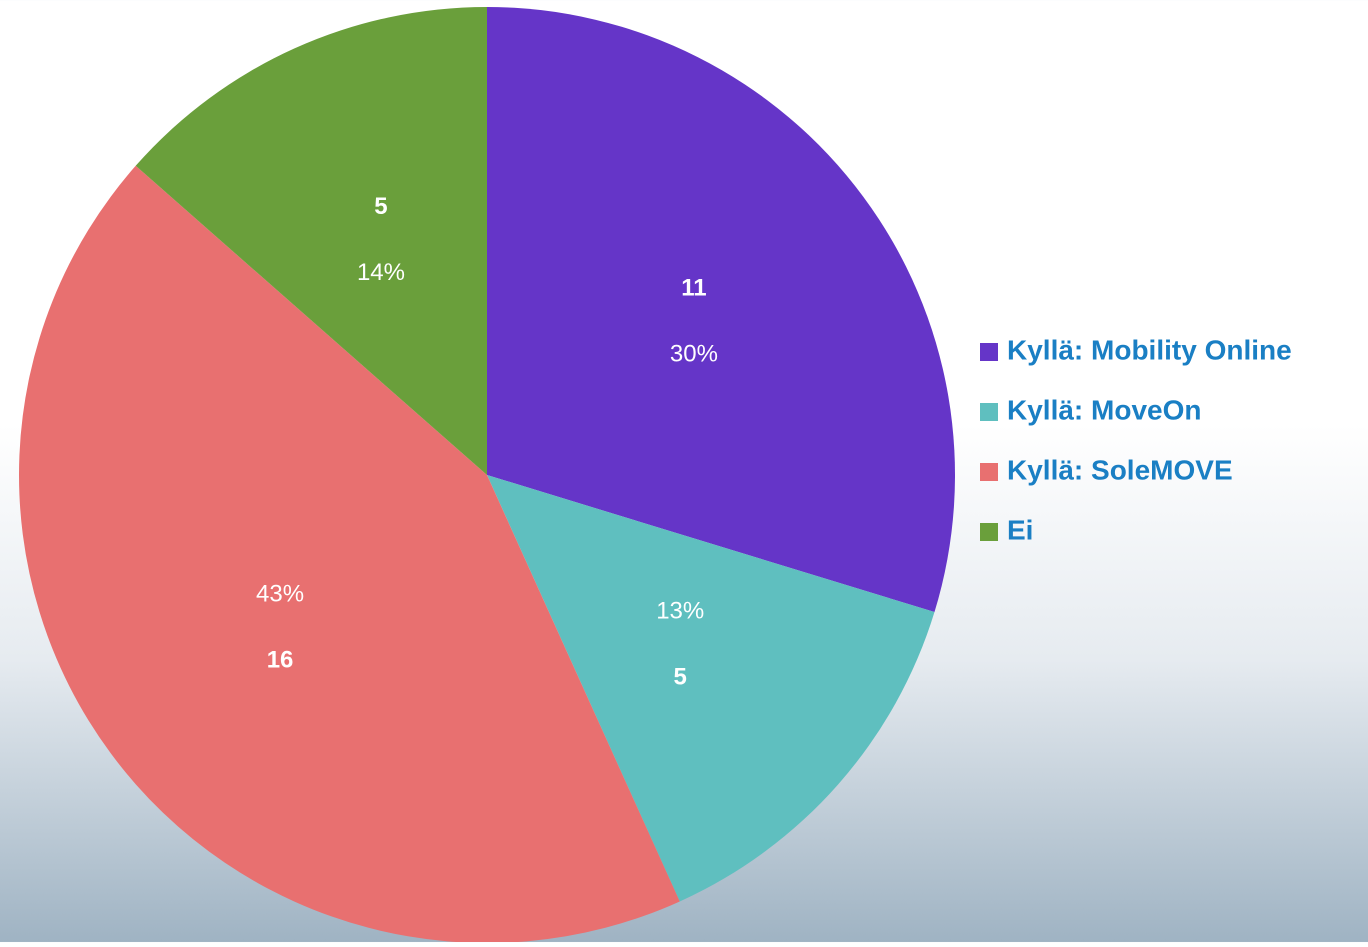 The image size is (1368, 947). Describe the element at coordinates (693, 287) in the screenshot. I see `slice-value-label: 11` at that location.